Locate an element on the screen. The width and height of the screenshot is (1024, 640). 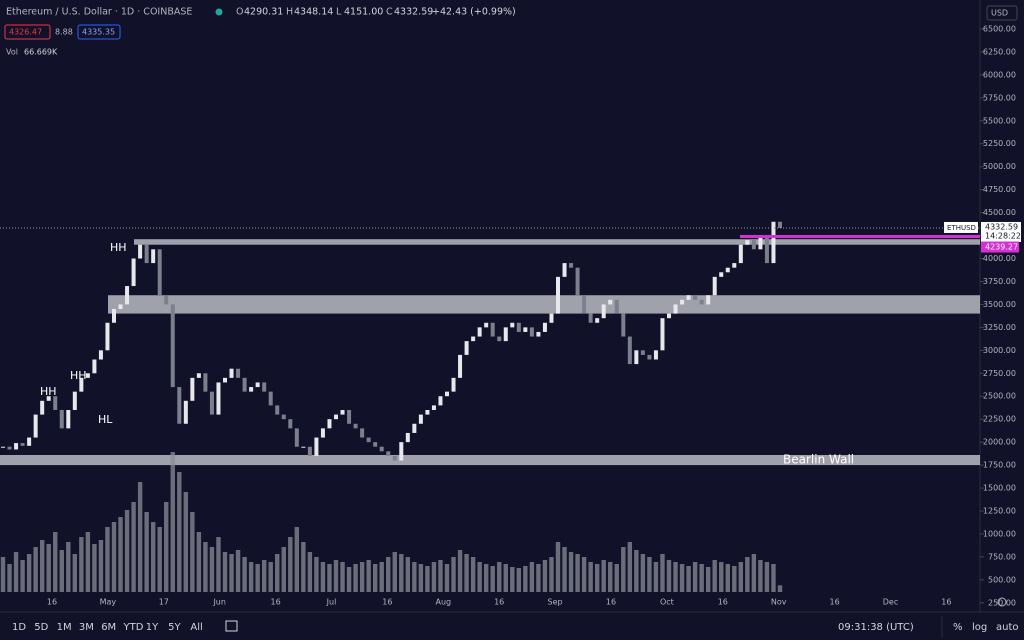
range-button: 3M is located at coordinates (86, 627).